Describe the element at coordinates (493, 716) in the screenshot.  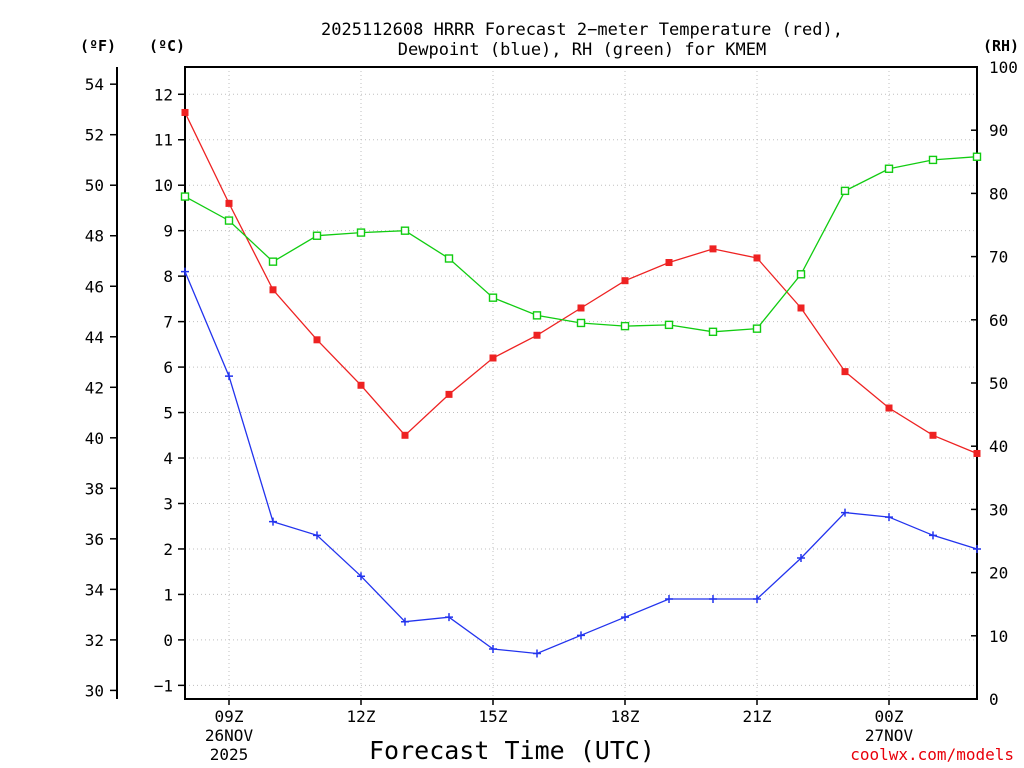
I see `time-tick-label: 15Z` at that location.